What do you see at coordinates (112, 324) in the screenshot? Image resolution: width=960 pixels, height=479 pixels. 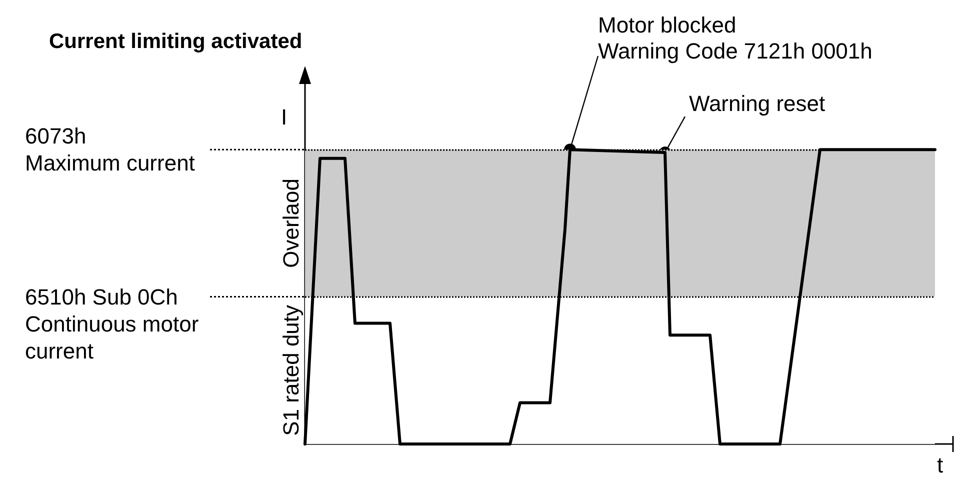 I see `legend-label: 6510h Sub 0Ch Continuous motor current` at bounding box center [112, 324].